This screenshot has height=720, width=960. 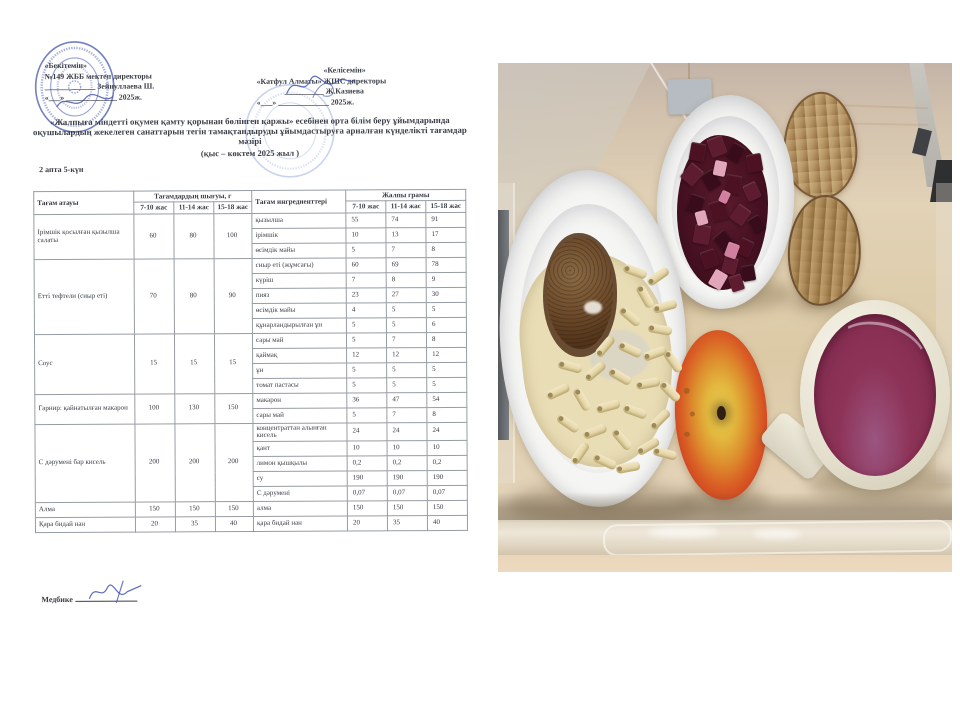 I want to click on ingredient-grams-cell: 17, so click(x=446, y=234).